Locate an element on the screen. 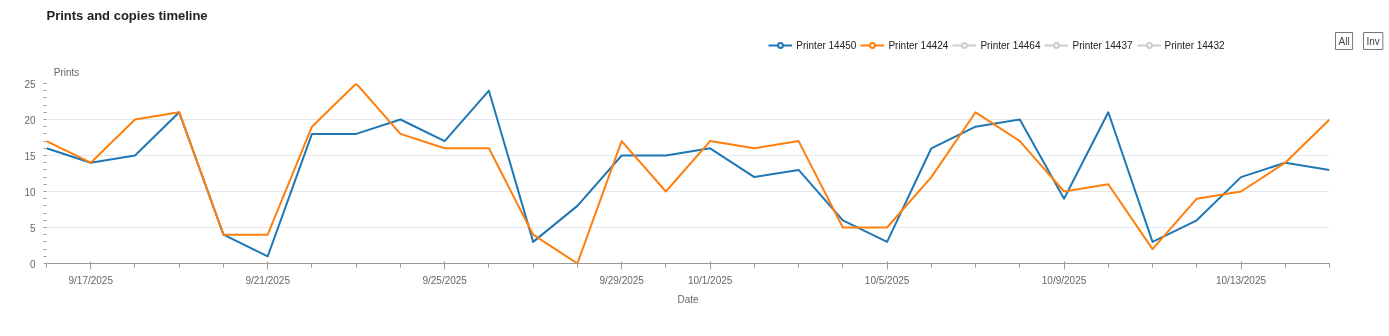  chart-title: Prints and copies timeline is located at coordinates (127, 15).